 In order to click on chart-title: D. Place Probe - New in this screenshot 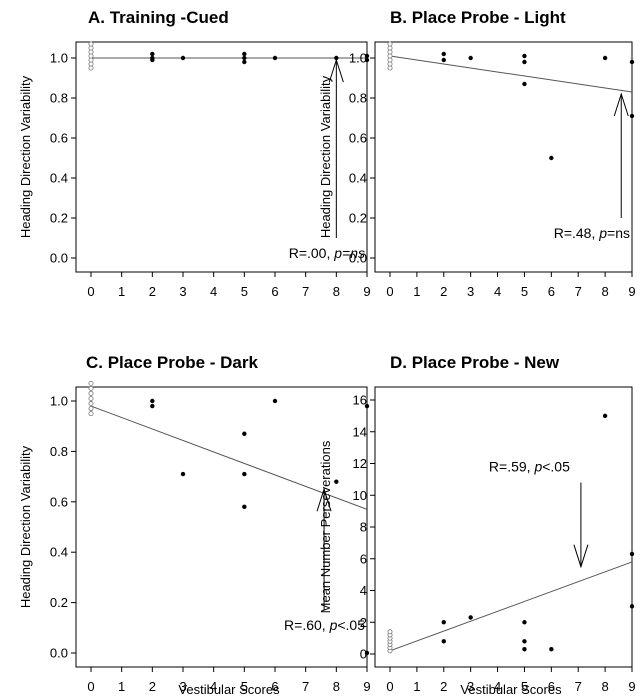, I will do `click(475, 362)`.